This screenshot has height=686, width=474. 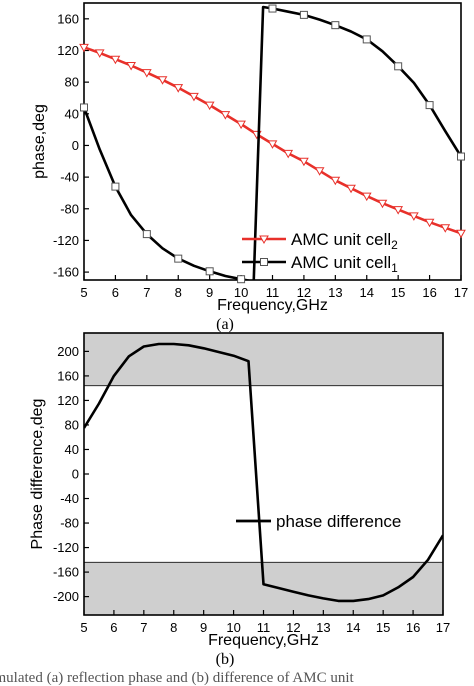 What do you see at coordinates (66, 596) in the screenshot?
I see `y-tick-label: -200` at bounding box center [66, 596].